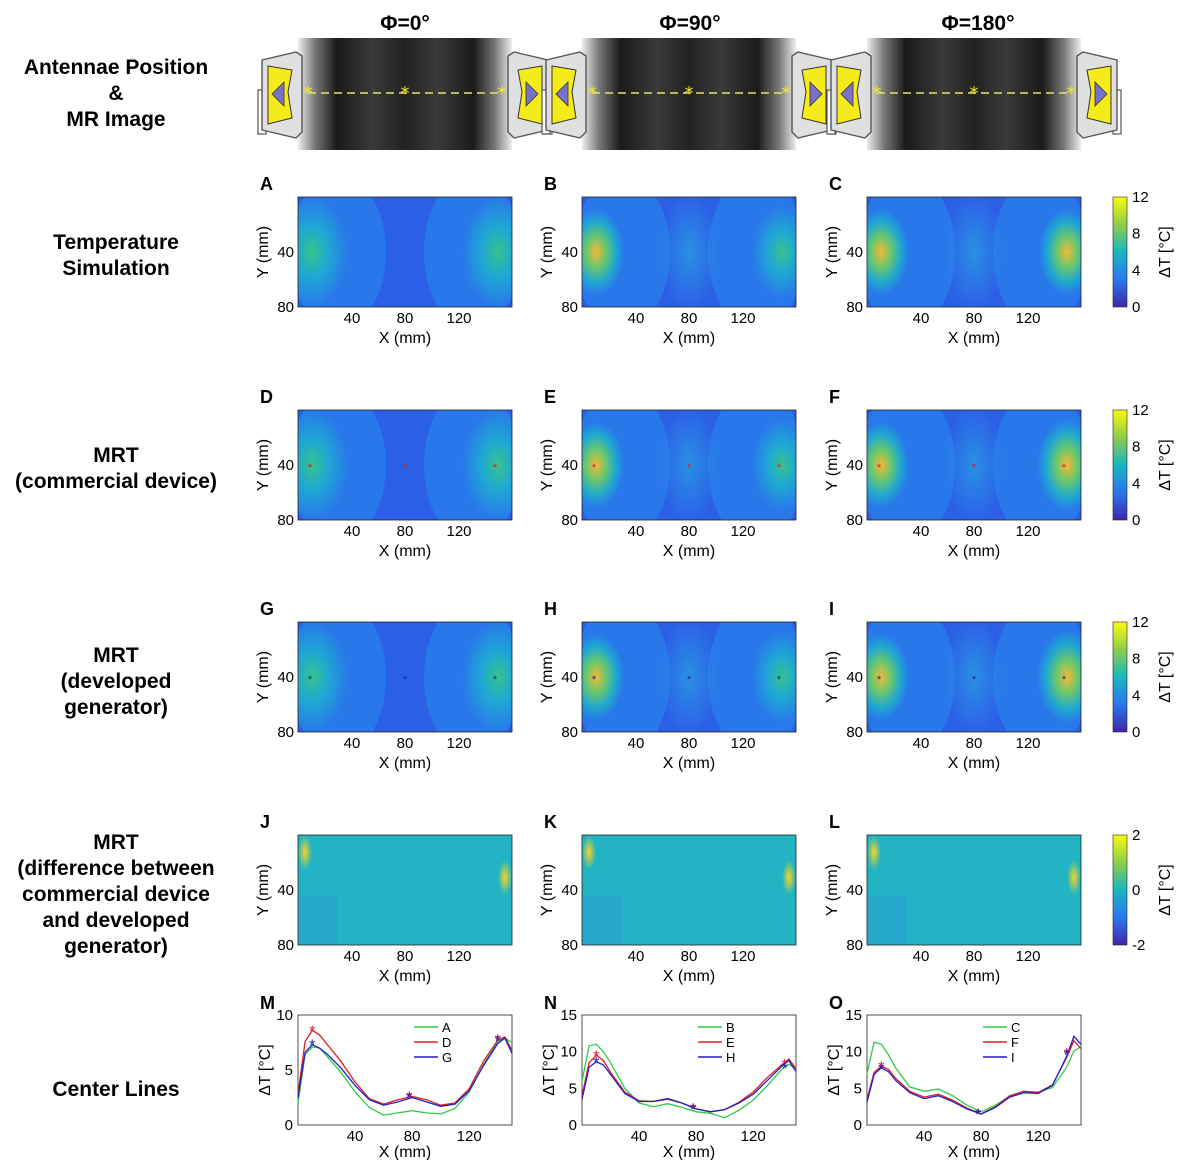  What do you see at coordinates (730, 1042) in the screenshot?
I see `legend-entry: E` at bounding box center [730, 1042].